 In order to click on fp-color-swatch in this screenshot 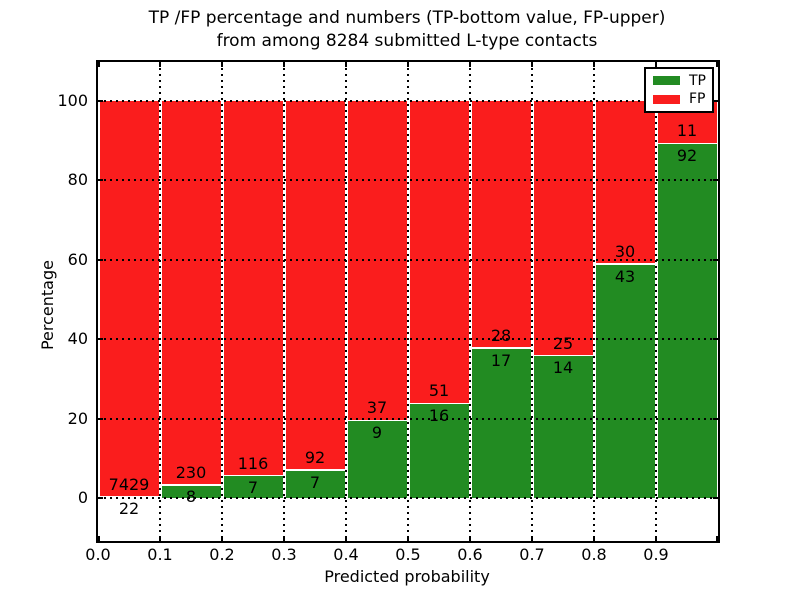, I will do `click(666, 99)`.